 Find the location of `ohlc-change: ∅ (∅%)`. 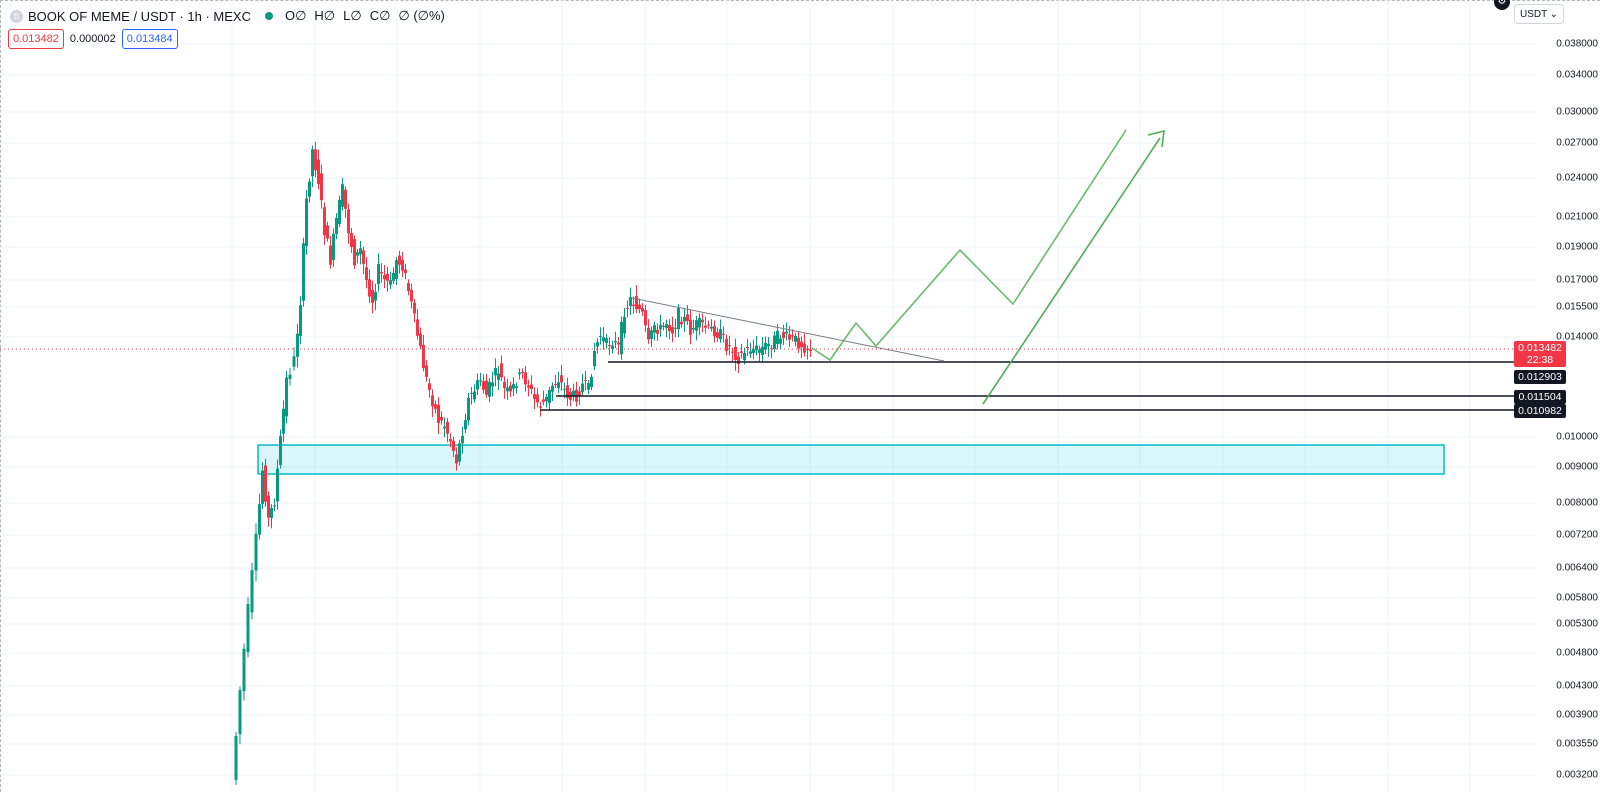

ohlc-change: ∅ (∅%) is located at coordinates (421, 15).